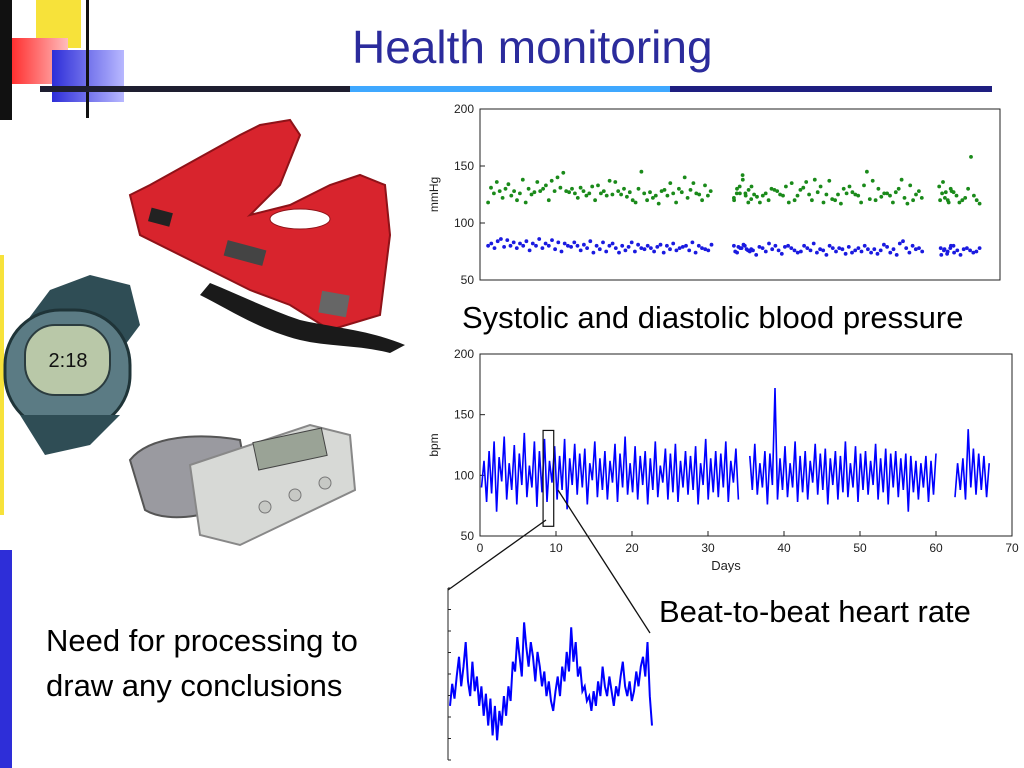 The width and height of the screenshot is (1024, 768). I want to click on zoom-series-line, so click(551, 681).